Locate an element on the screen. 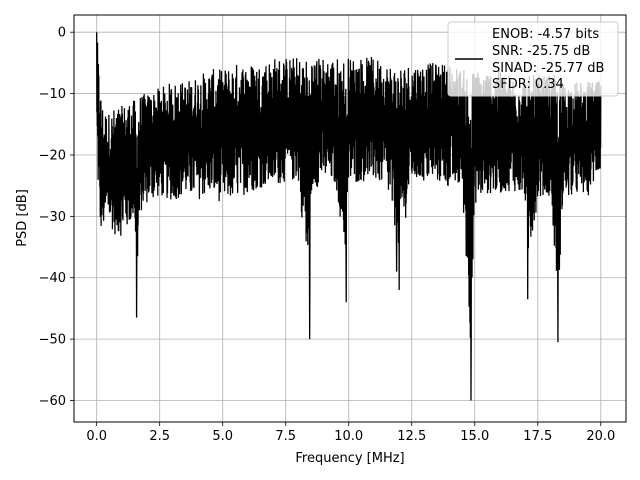 The height and width of the screenshot is (480, 640). y-tick-label: −20 is located at coordinates (52, 155).